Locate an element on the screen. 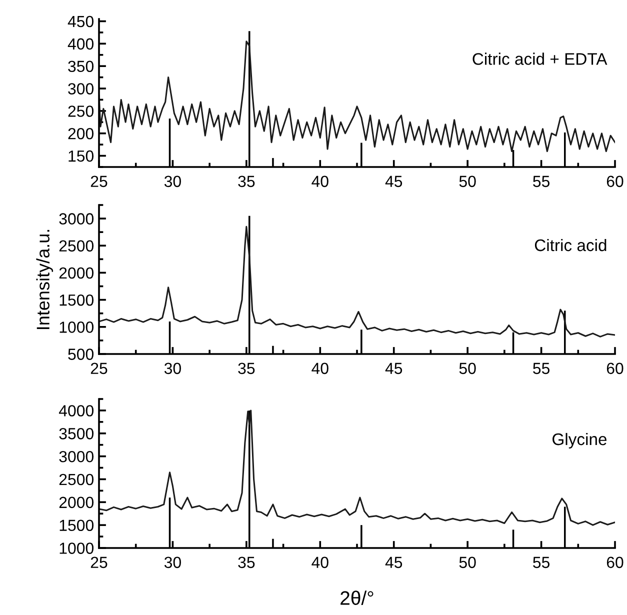  y-tick-label: 450 is located at coordinates (81, 22).